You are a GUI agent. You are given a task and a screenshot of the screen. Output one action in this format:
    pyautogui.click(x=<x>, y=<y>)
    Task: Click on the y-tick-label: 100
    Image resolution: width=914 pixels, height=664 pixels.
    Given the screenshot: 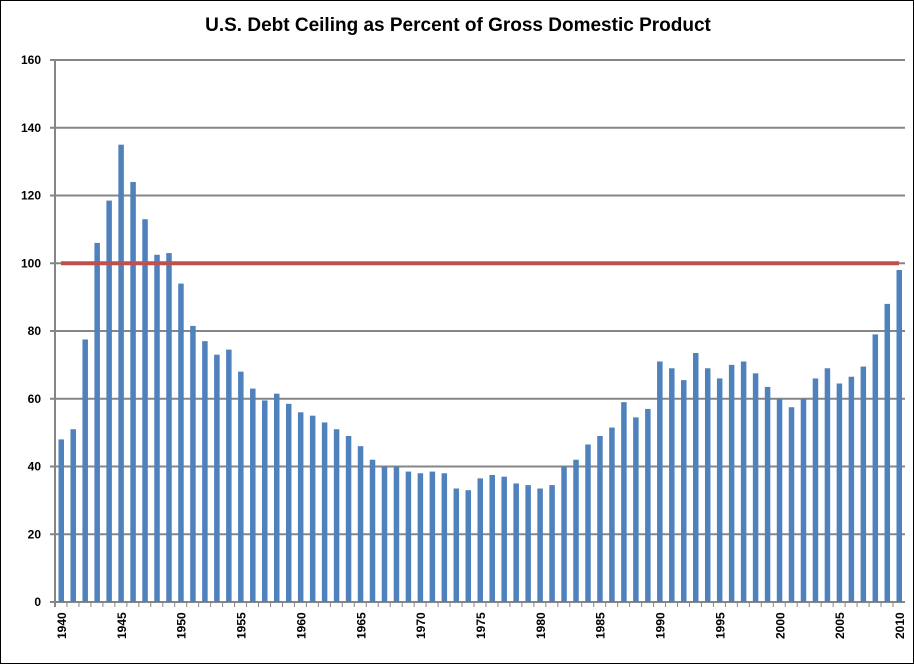 What is the action you would take?
    pyautogui.click(x=31, y=263)
    